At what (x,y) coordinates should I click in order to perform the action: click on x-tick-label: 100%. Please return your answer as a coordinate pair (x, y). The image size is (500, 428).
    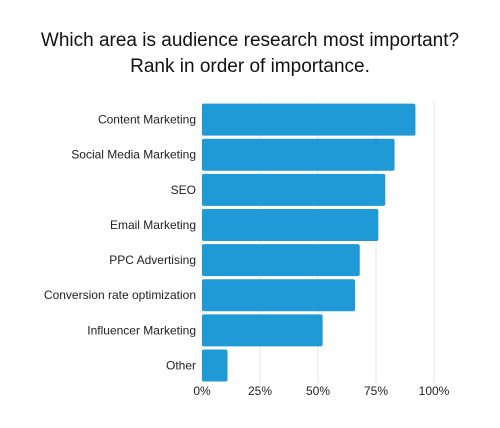
    Looking at the image, I should click on (434, 391).